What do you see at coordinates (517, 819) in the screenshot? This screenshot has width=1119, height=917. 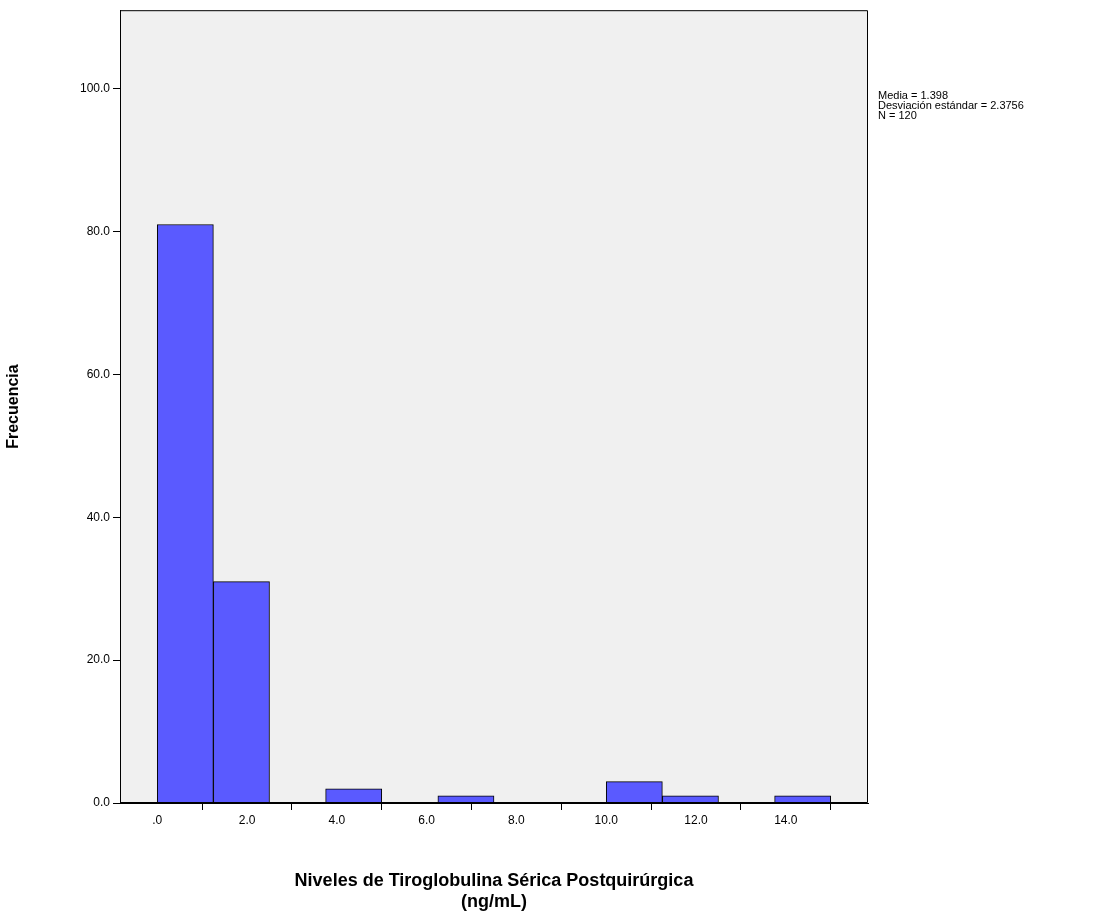 I see `x-tick-label: 8.0` at bounding box center [517, 819].